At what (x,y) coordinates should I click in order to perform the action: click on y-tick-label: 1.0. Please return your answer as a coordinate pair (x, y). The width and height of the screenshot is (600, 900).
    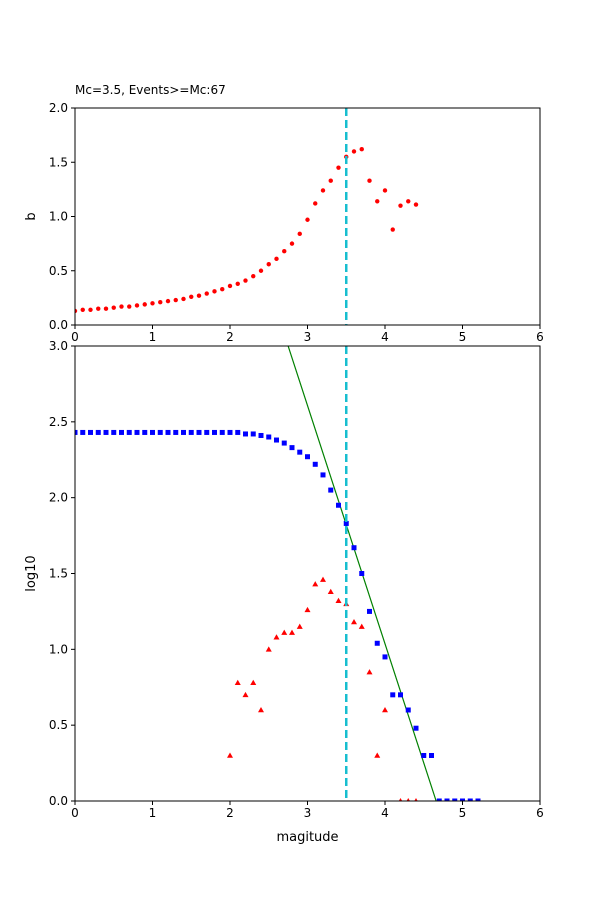
    Looking at the image, I should click on (58, 217).